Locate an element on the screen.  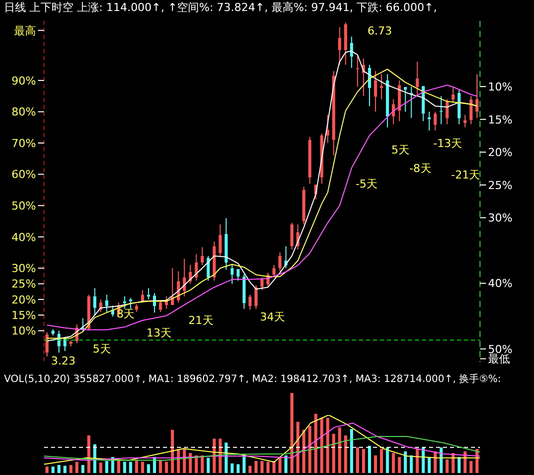
annotation: 6.73 is located at coordinates (380, 31).